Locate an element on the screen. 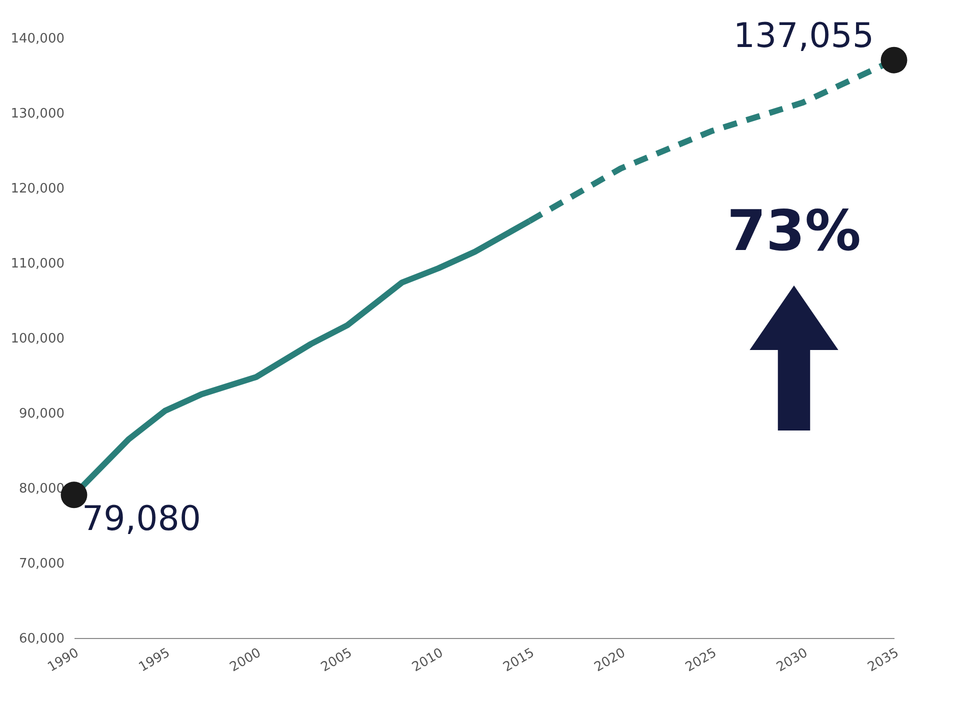 The height and width of the screenshot is (710, 976). y-tick-label: 140,000 is located at coordinates (37, 39).